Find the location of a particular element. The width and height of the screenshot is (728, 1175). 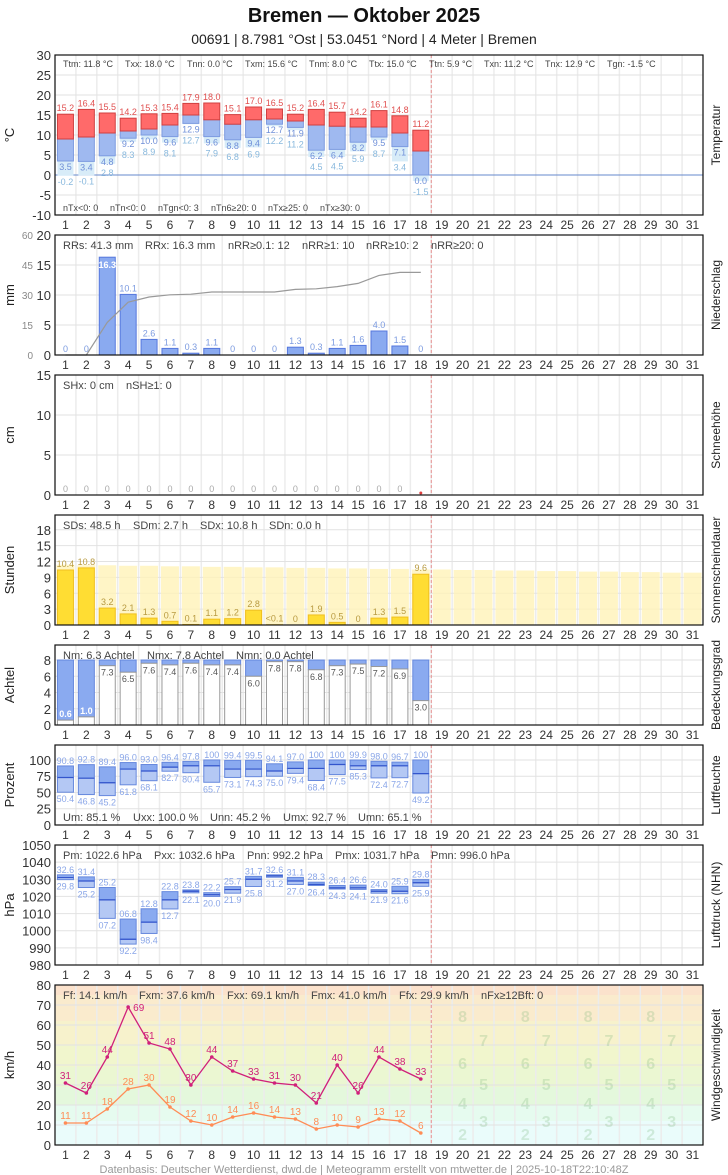

ff-label: 8 is located at coordinates (317, 1122).